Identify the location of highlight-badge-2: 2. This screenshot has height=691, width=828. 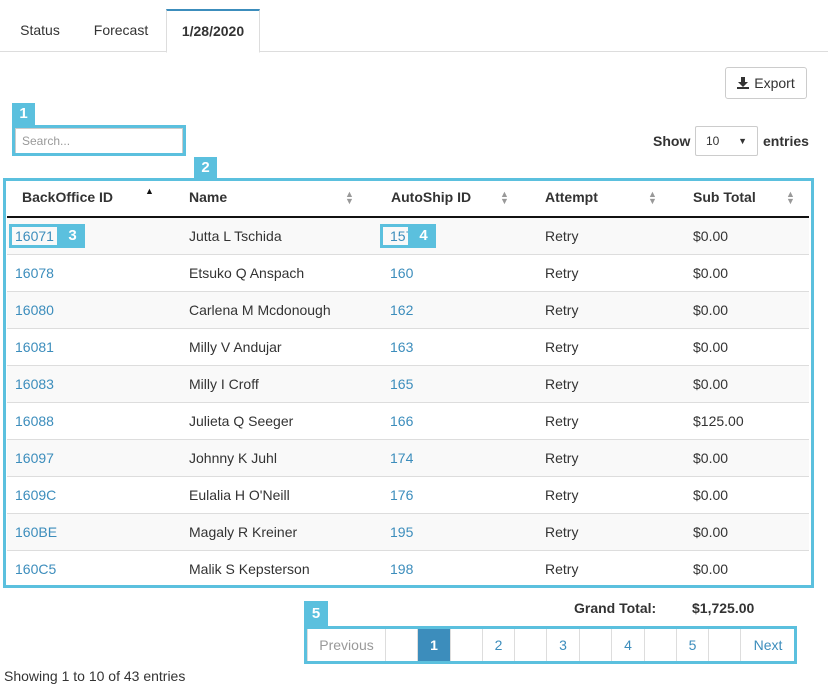
(205, 167).